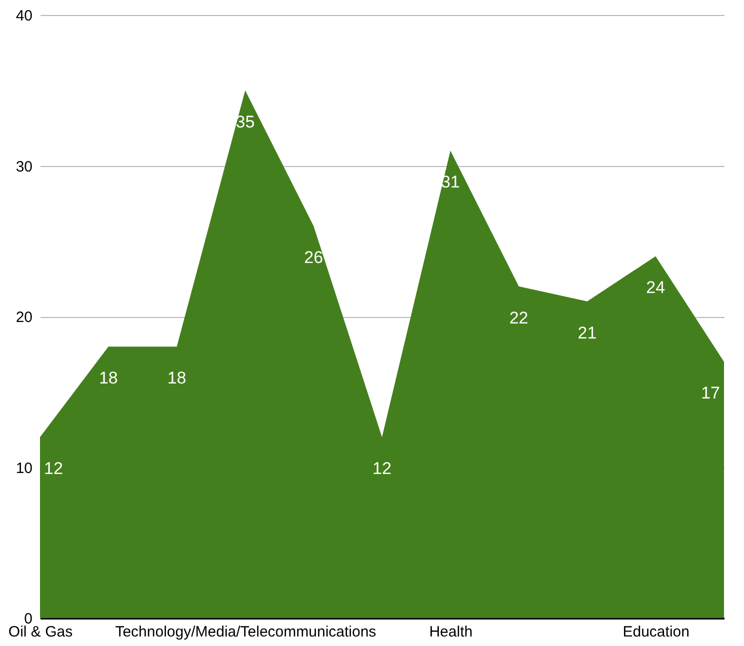  Describe the element at coordinates (40, 632) in the screenshot. I see `x-tick-label: Oil & Gas` at that location.